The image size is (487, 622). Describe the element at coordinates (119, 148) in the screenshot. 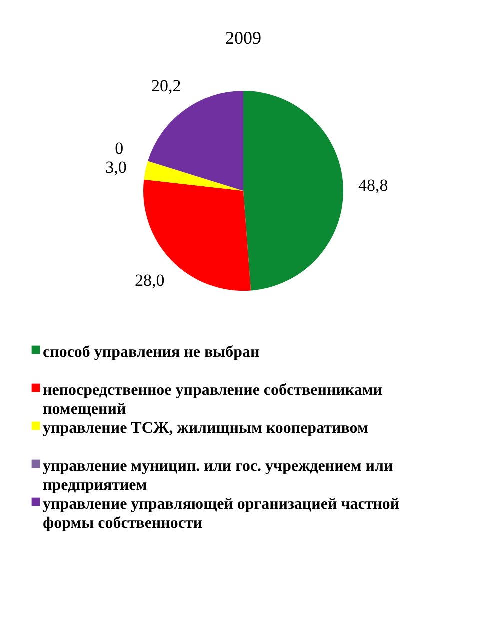

I see `text: 0` at that location.